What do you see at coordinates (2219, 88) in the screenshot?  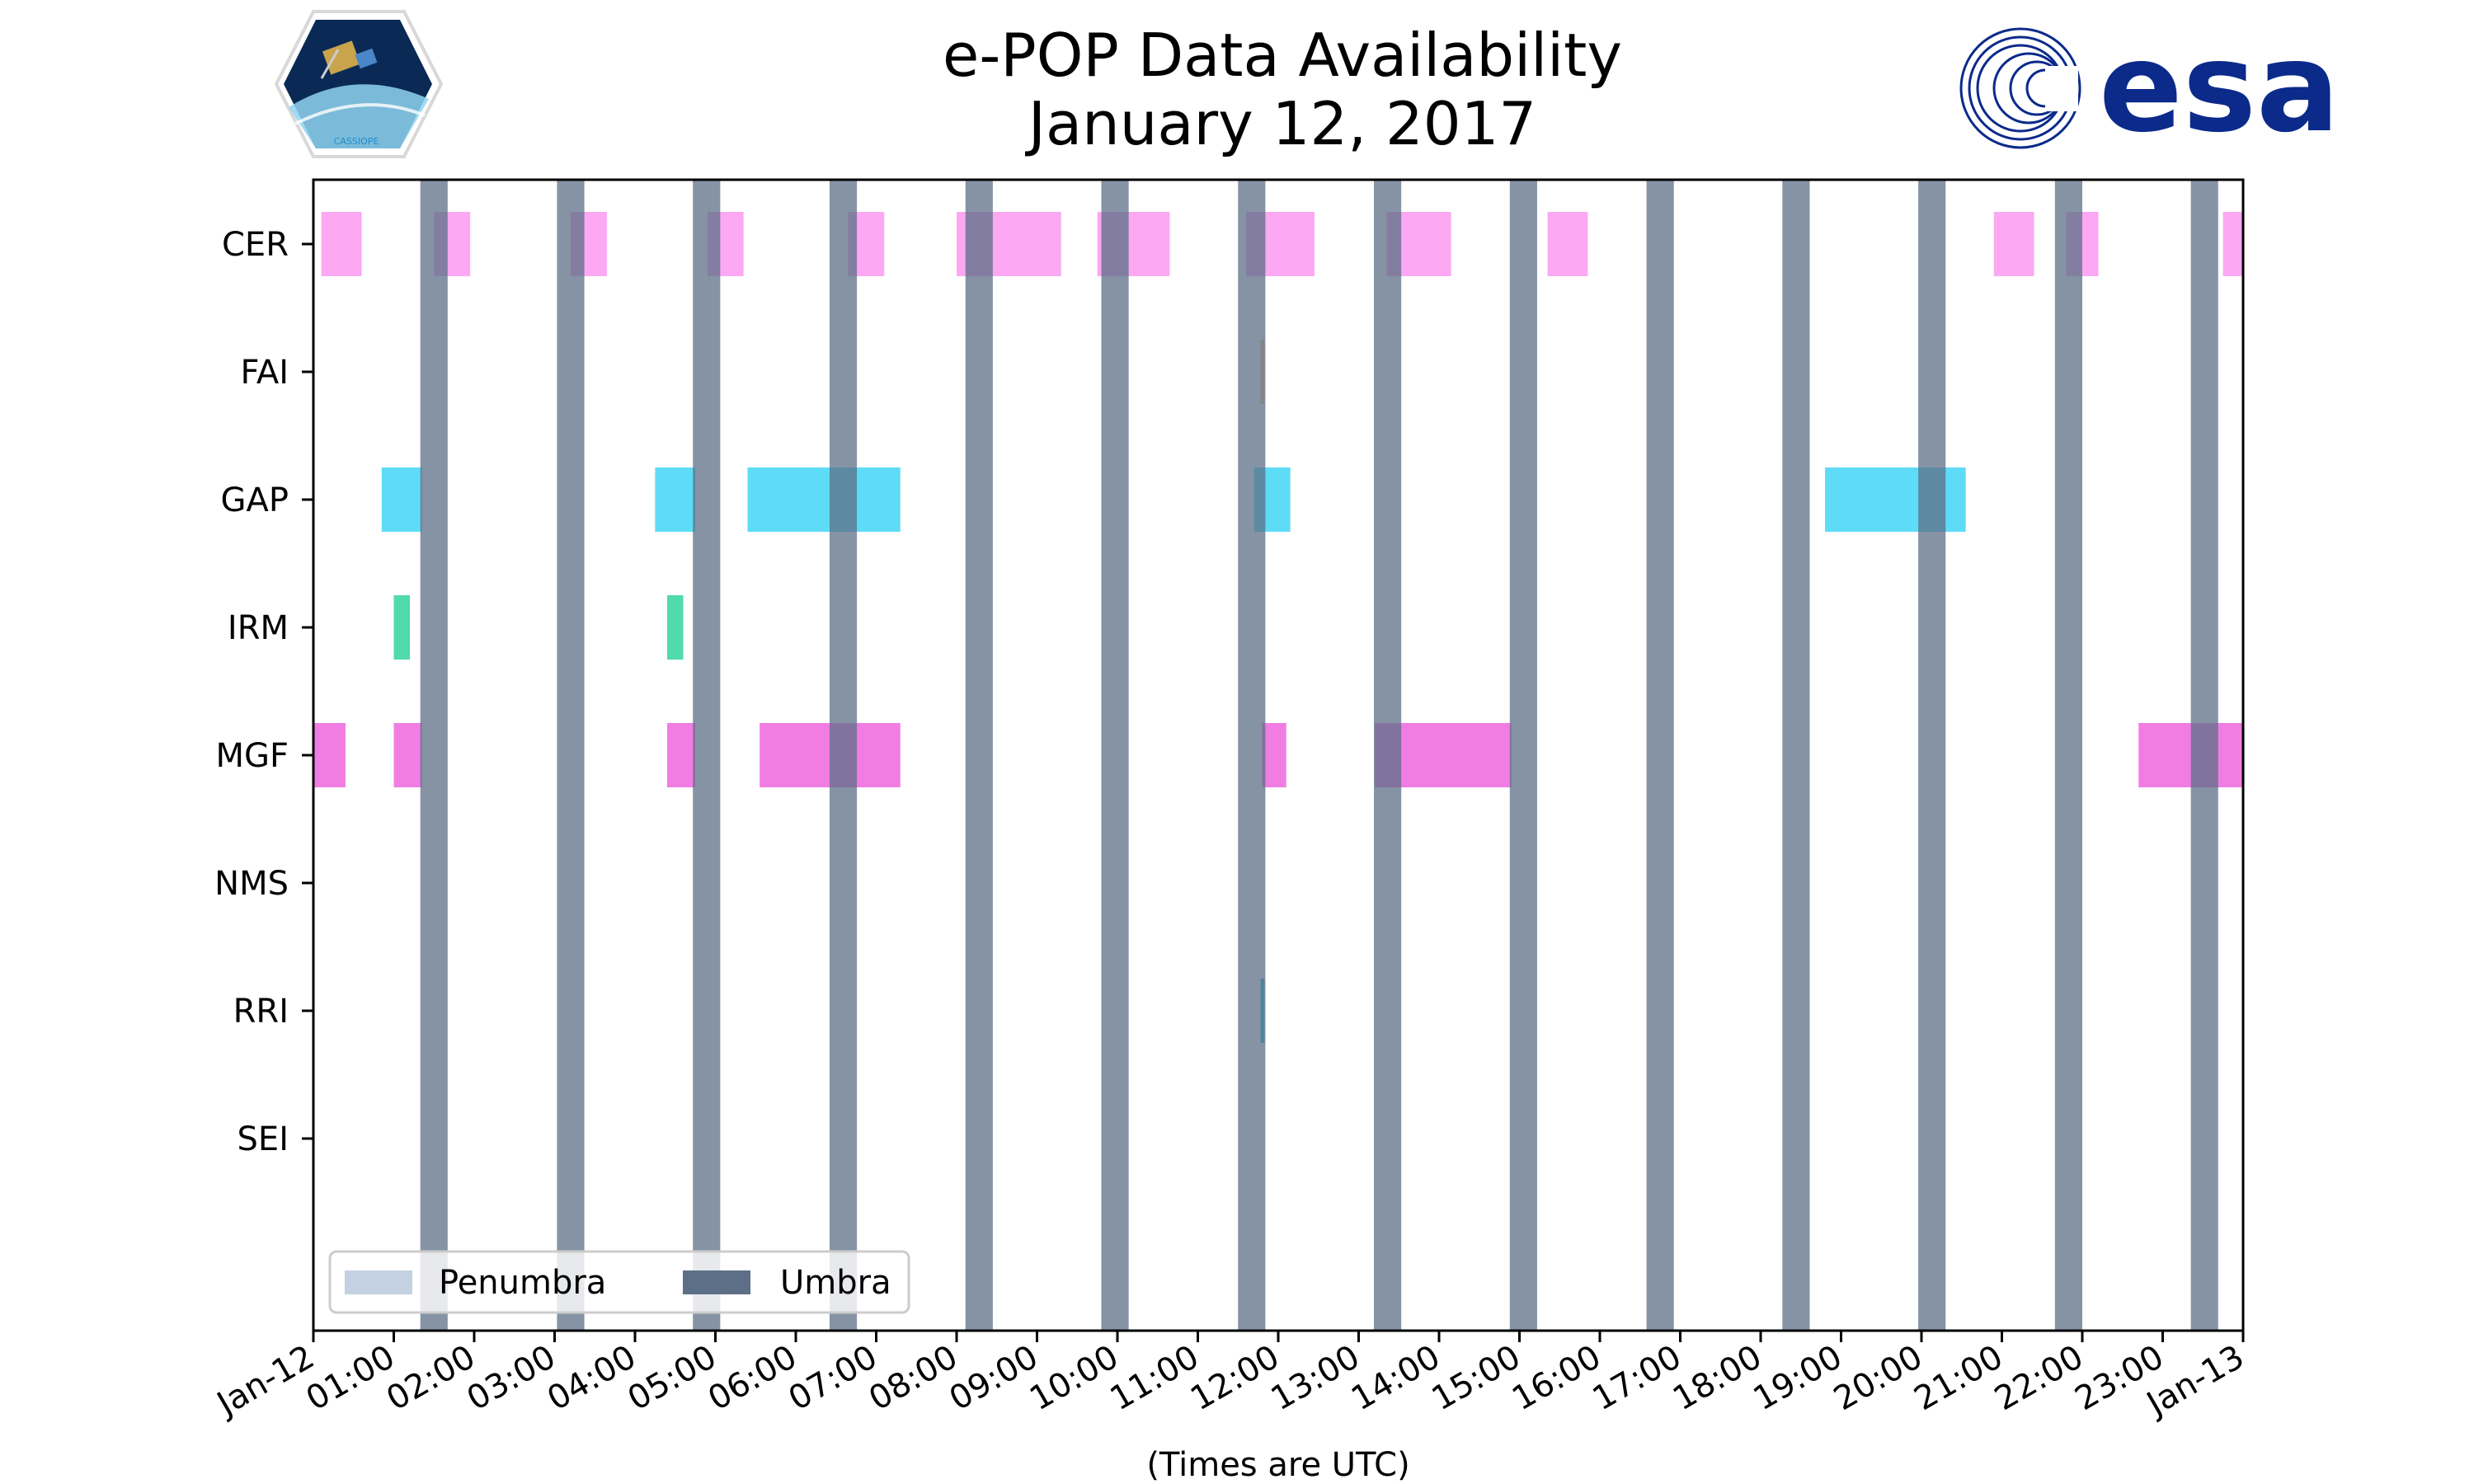 I see `esa-logo-text: esa` at bounding box center [2219, 88].